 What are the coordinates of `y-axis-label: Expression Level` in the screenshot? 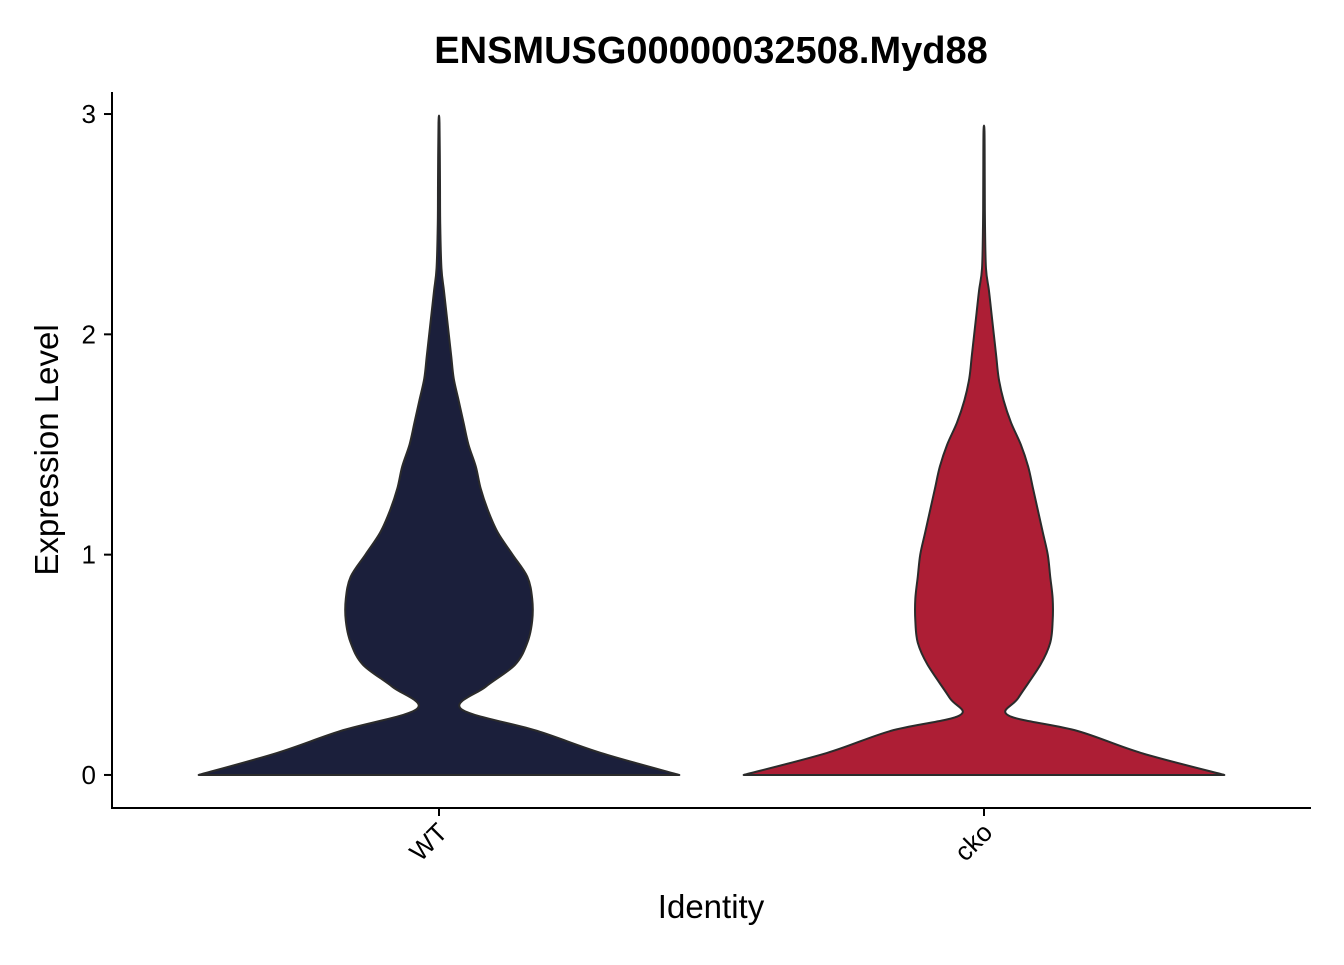 It's located at (46, 449).